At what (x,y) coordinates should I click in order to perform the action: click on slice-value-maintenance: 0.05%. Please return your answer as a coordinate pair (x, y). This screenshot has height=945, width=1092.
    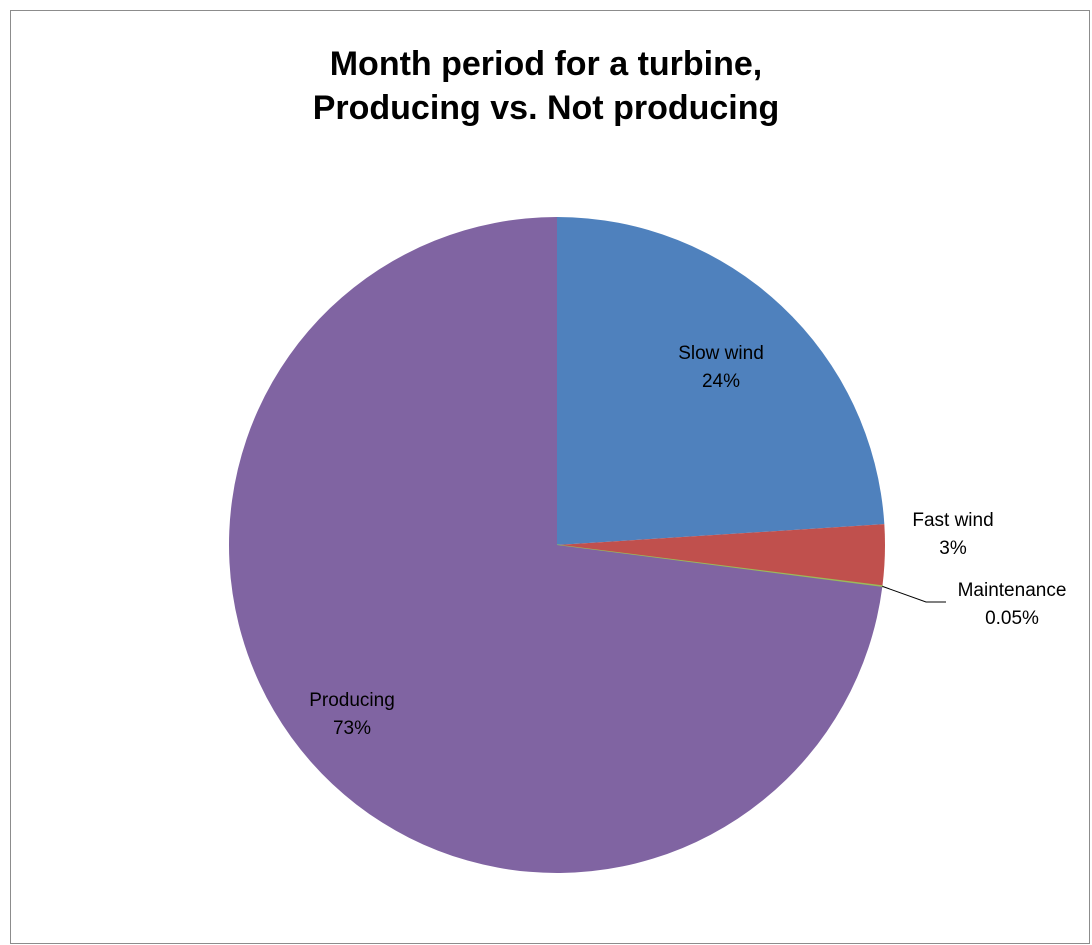
    Looking at the image, I should click on (1012, 618).